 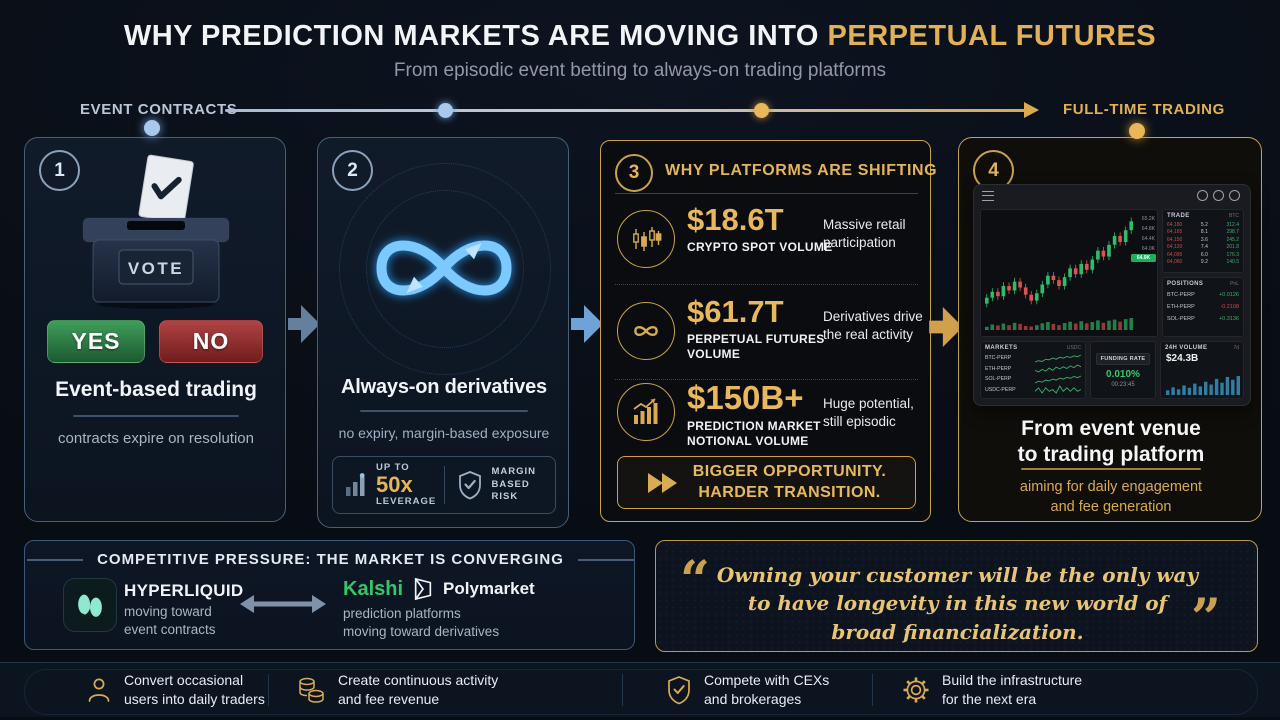 I want to click on decor-ring-inner, so click(x=445, y=269).